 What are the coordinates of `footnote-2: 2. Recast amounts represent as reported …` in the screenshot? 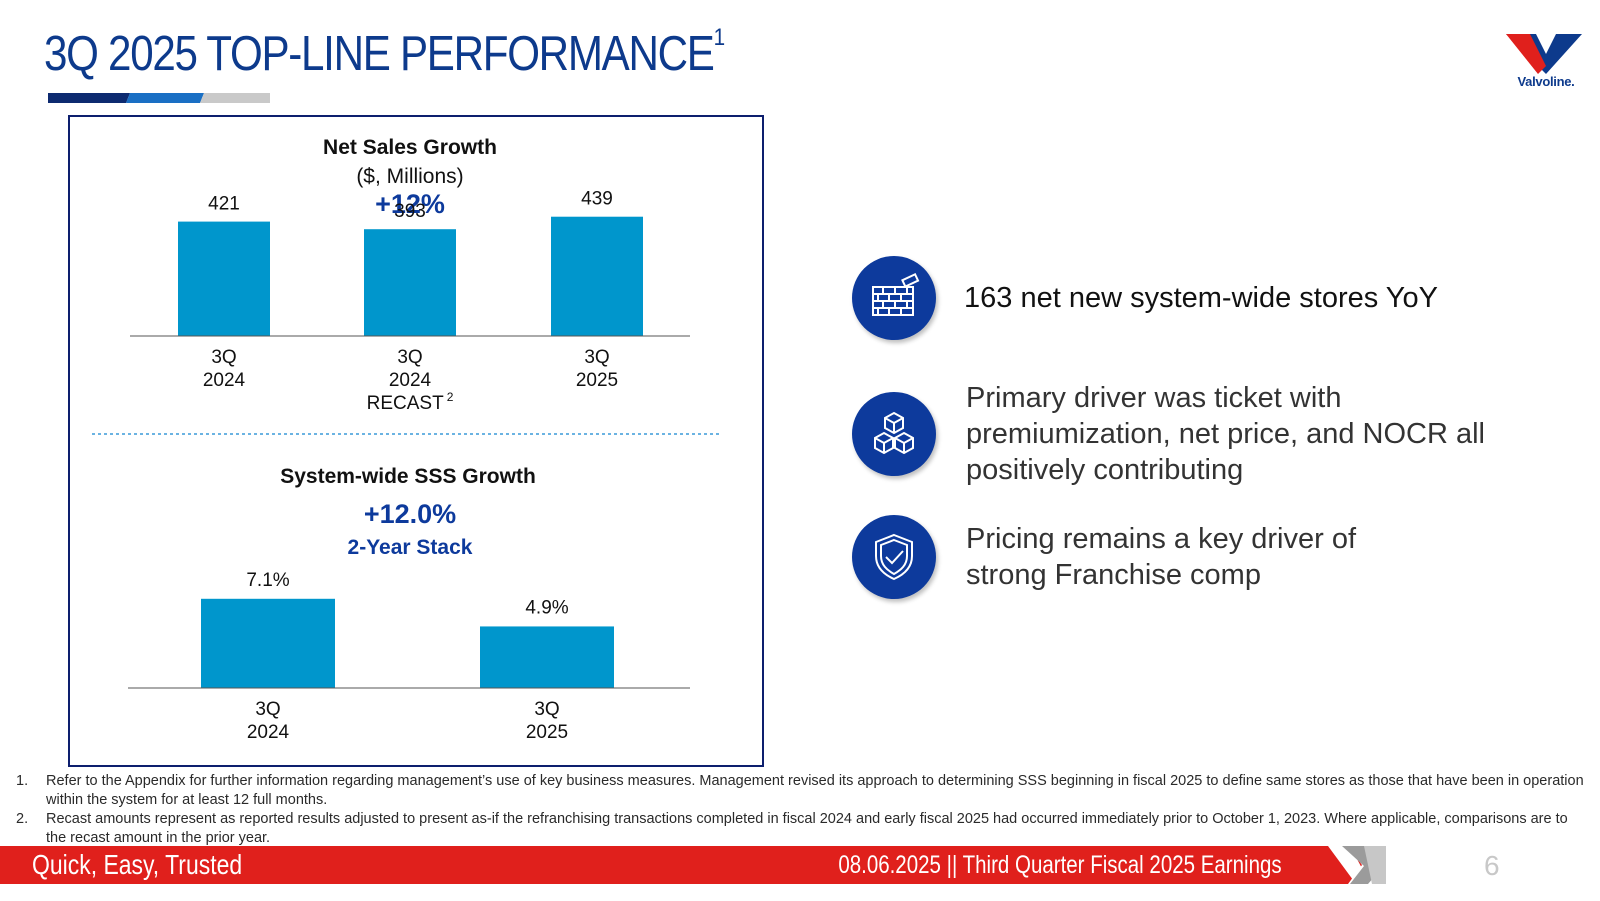 It's located at (792, 828).